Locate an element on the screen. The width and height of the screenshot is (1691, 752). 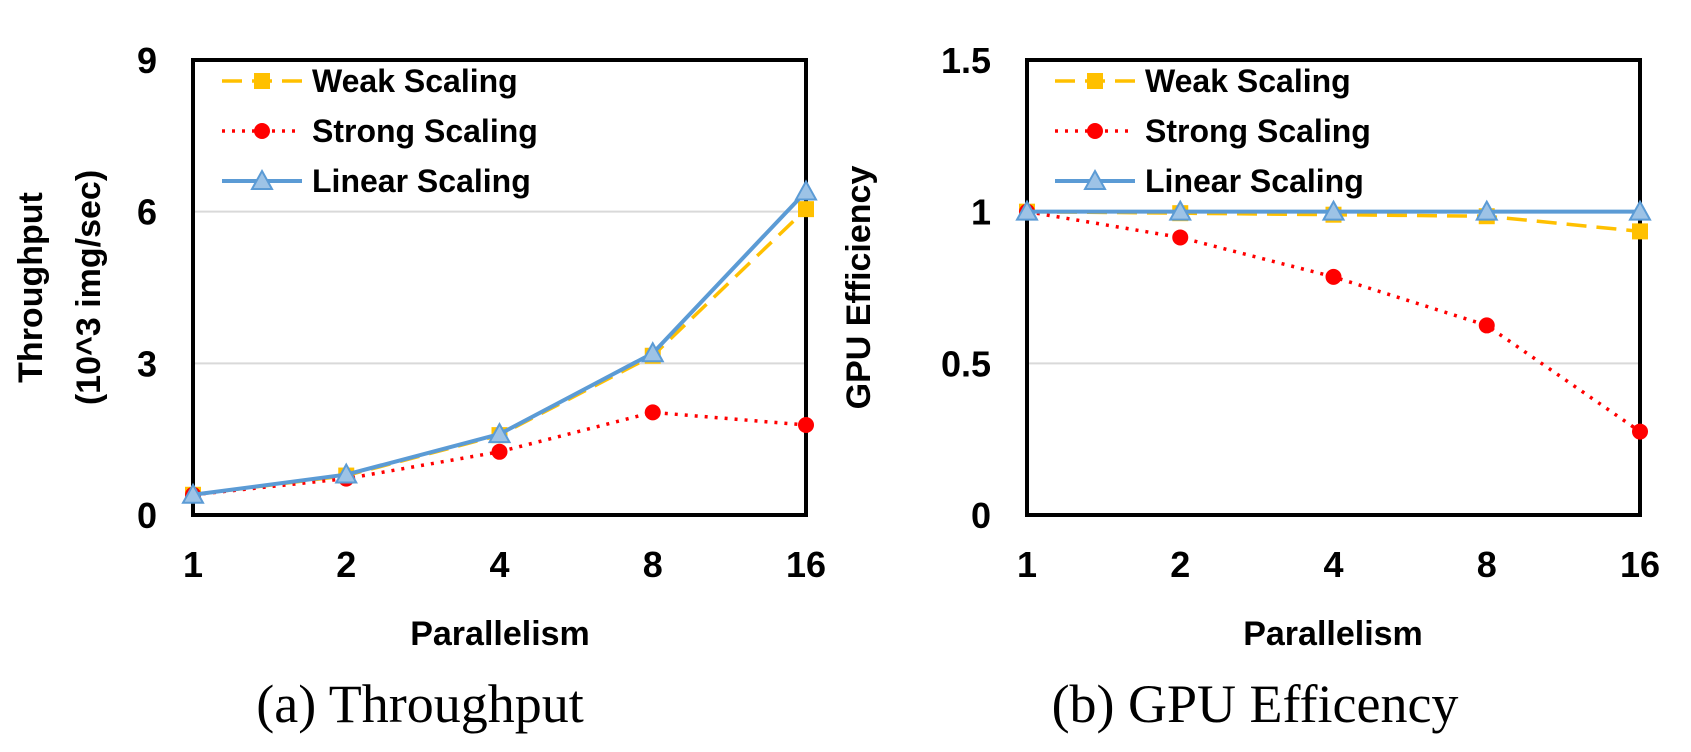
y-axis-title-units: (10^3 img/sec) is located at coordinates (89, 287).